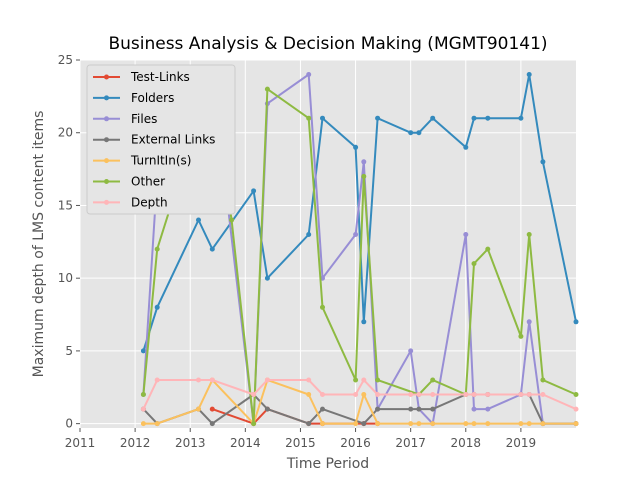 This screenshot has height=480, width=640. I want to click on legend-label-turnitin-s: TurnItIn(s), so click(160, 161).